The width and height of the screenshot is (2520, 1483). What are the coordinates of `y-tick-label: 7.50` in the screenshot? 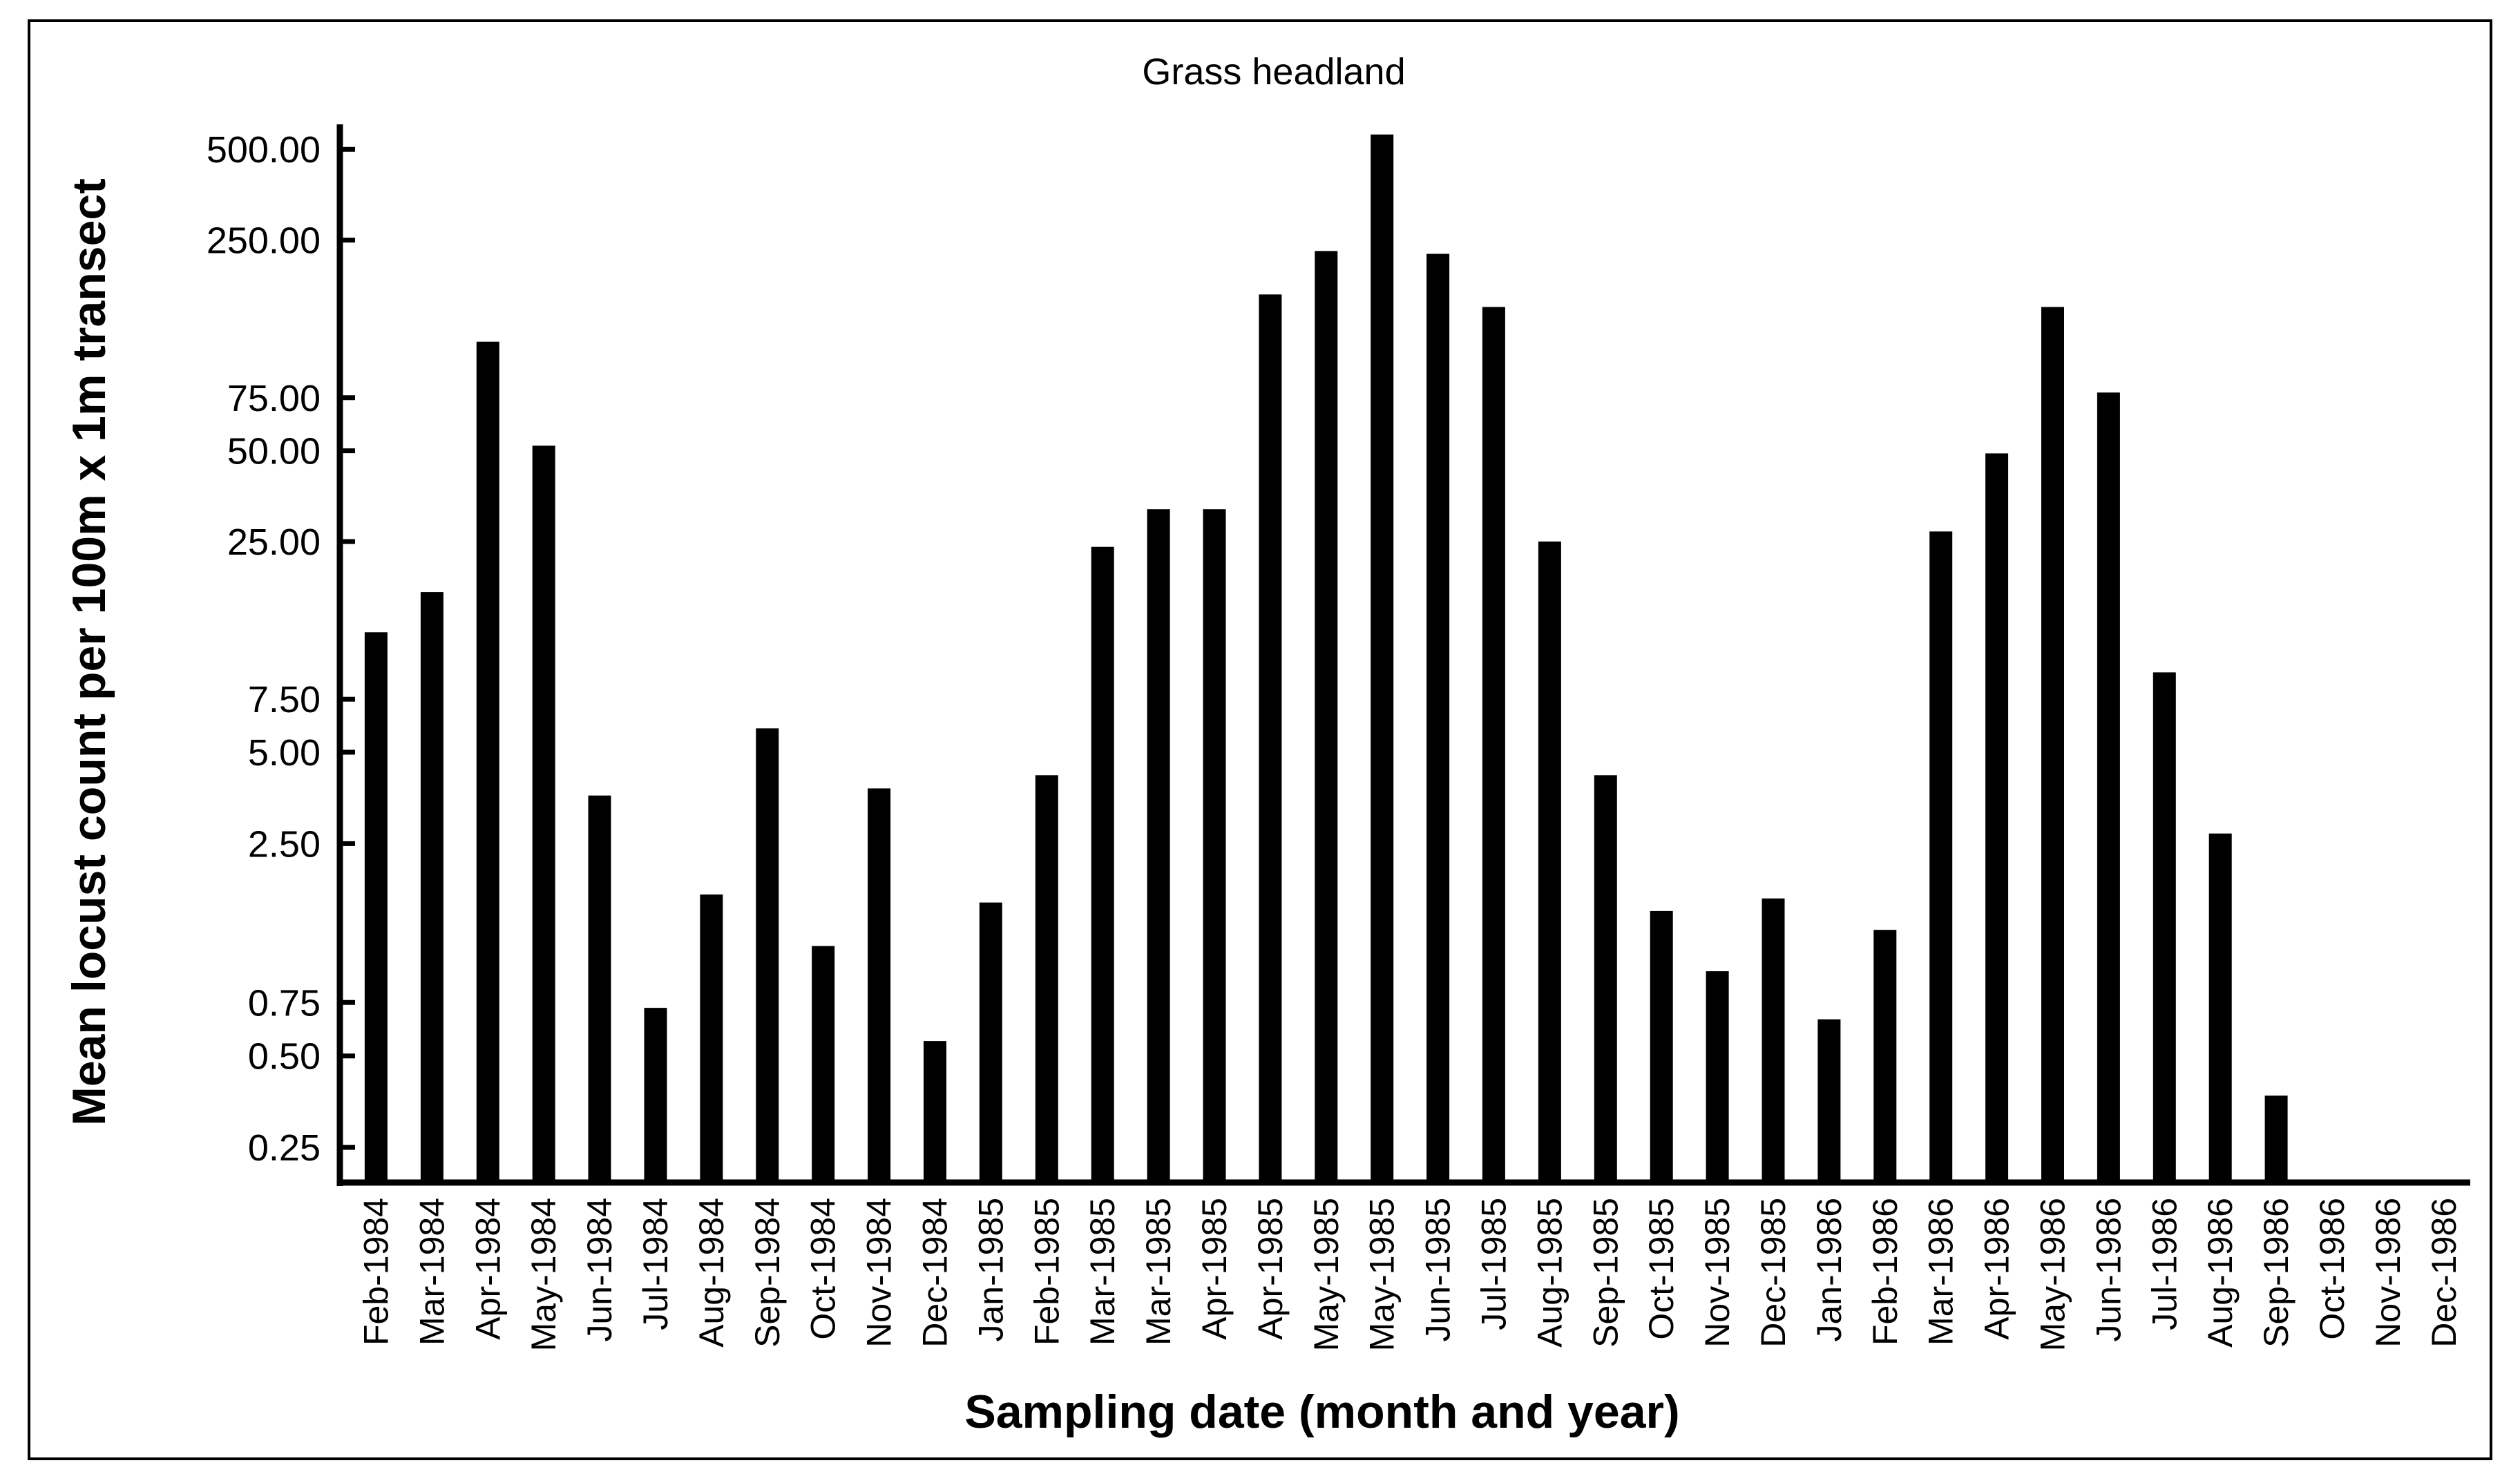 It's located at (284, 699).